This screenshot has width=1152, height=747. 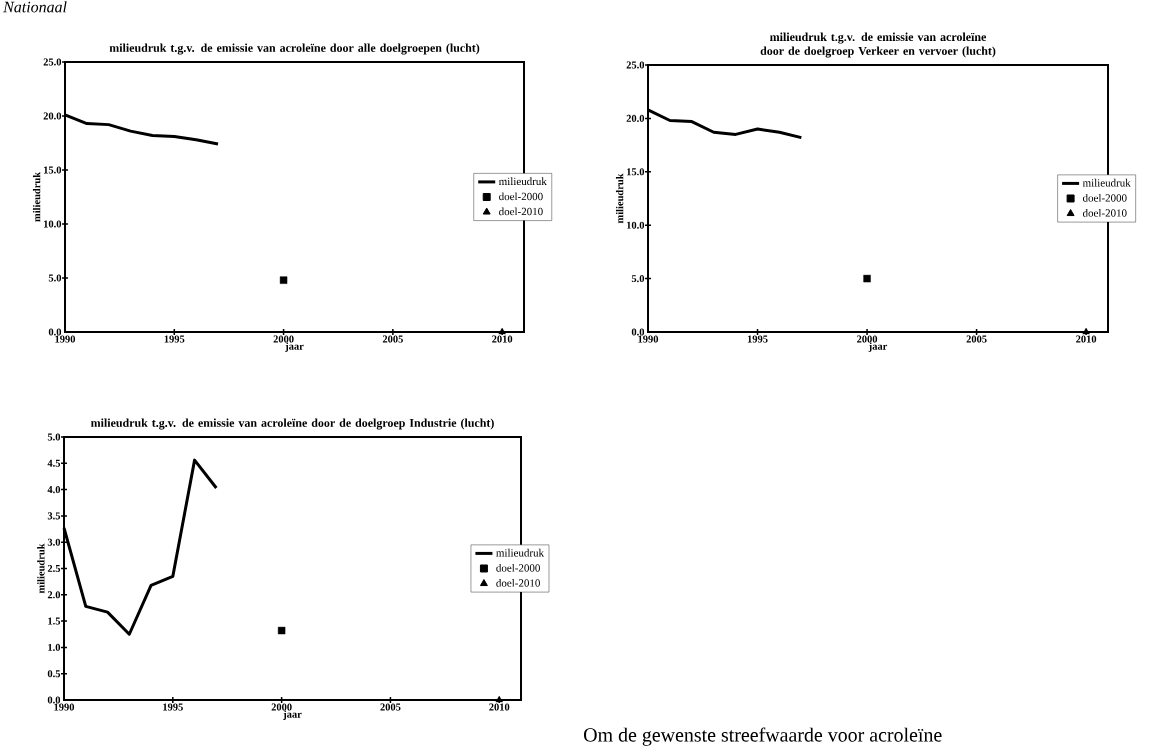 What do you see at coordinates (878, 45) in the screenshot?
I see `chart-title: milieudruk t.g.v. de emissie van acroleïne door de doelgroep Verkeer en vervoer (lucht)` at bounding box center [878, 45].